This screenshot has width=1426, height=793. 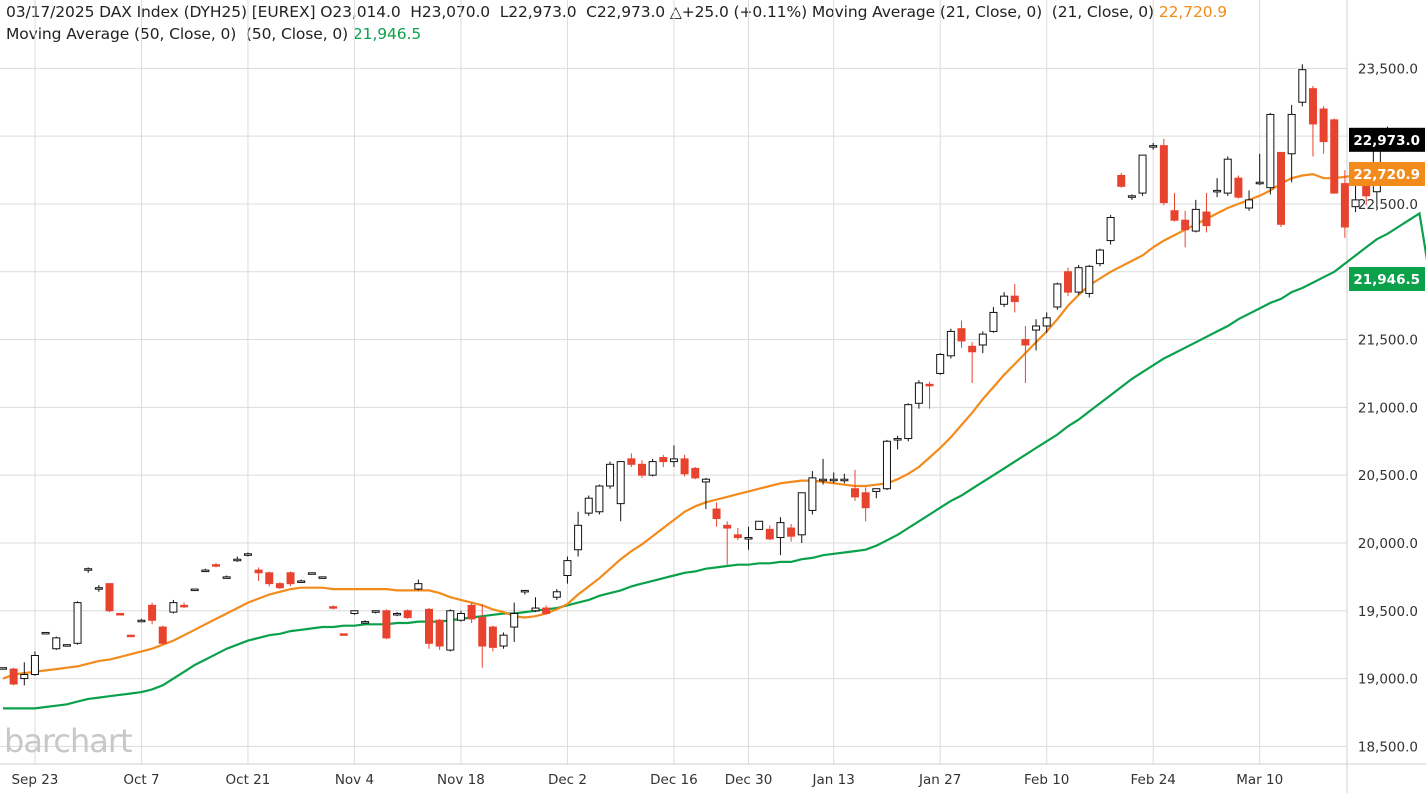 What do you see at coordinates (450, 12) in the screenshot?
I see `header-high: H23,070.0` at bounding box center [450, 12].